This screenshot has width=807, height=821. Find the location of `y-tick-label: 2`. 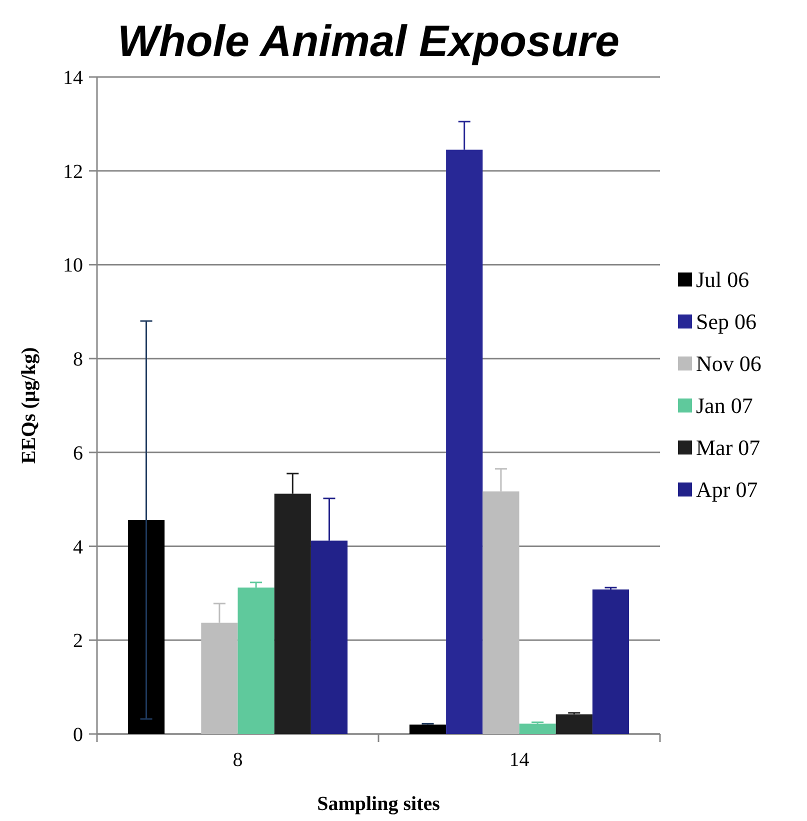

y-tick-label: 2 is located at coordinates (78, 641).